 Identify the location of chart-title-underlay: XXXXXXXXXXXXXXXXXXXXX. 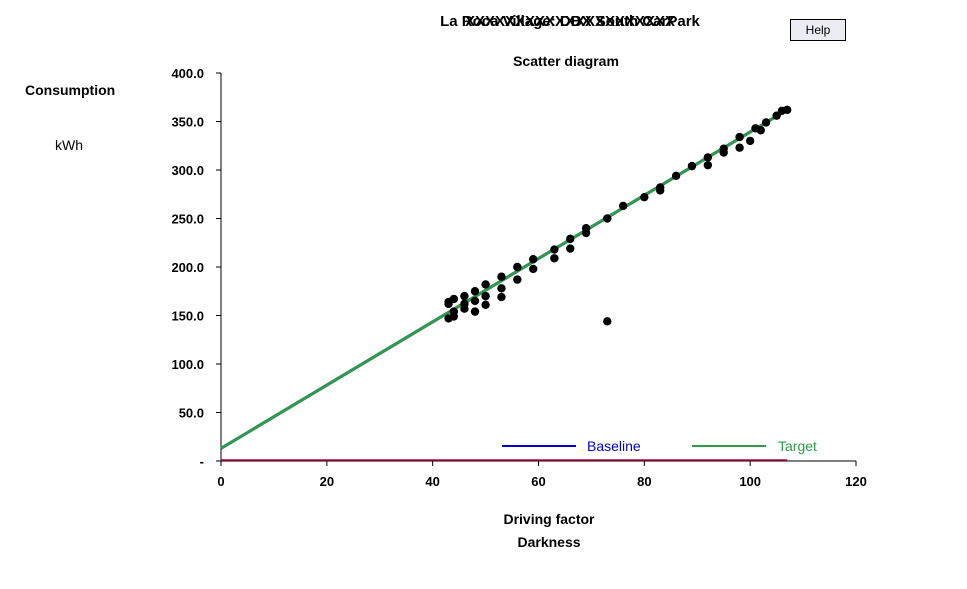
(570, 21).